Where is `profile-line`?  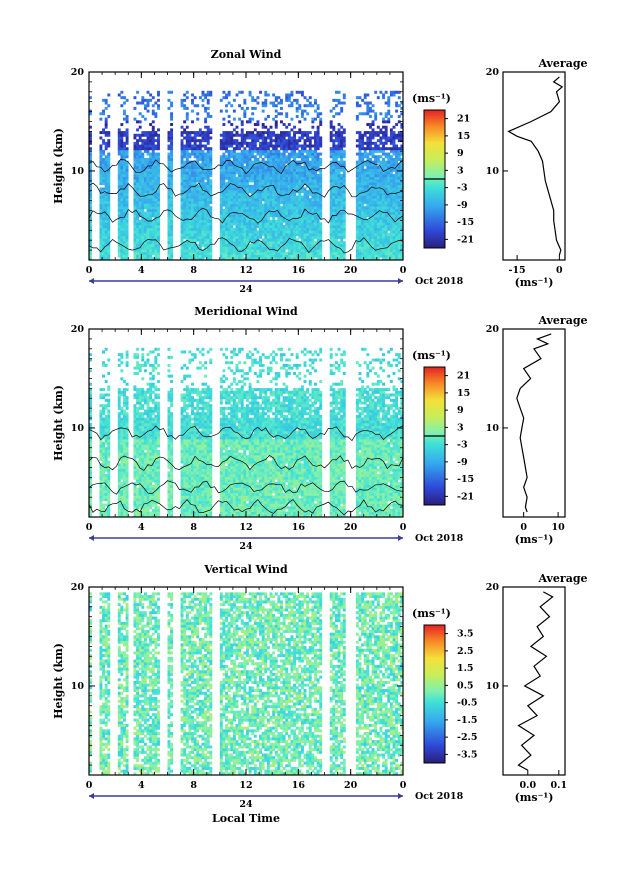 profile-line is located at coordinates (535, 166).